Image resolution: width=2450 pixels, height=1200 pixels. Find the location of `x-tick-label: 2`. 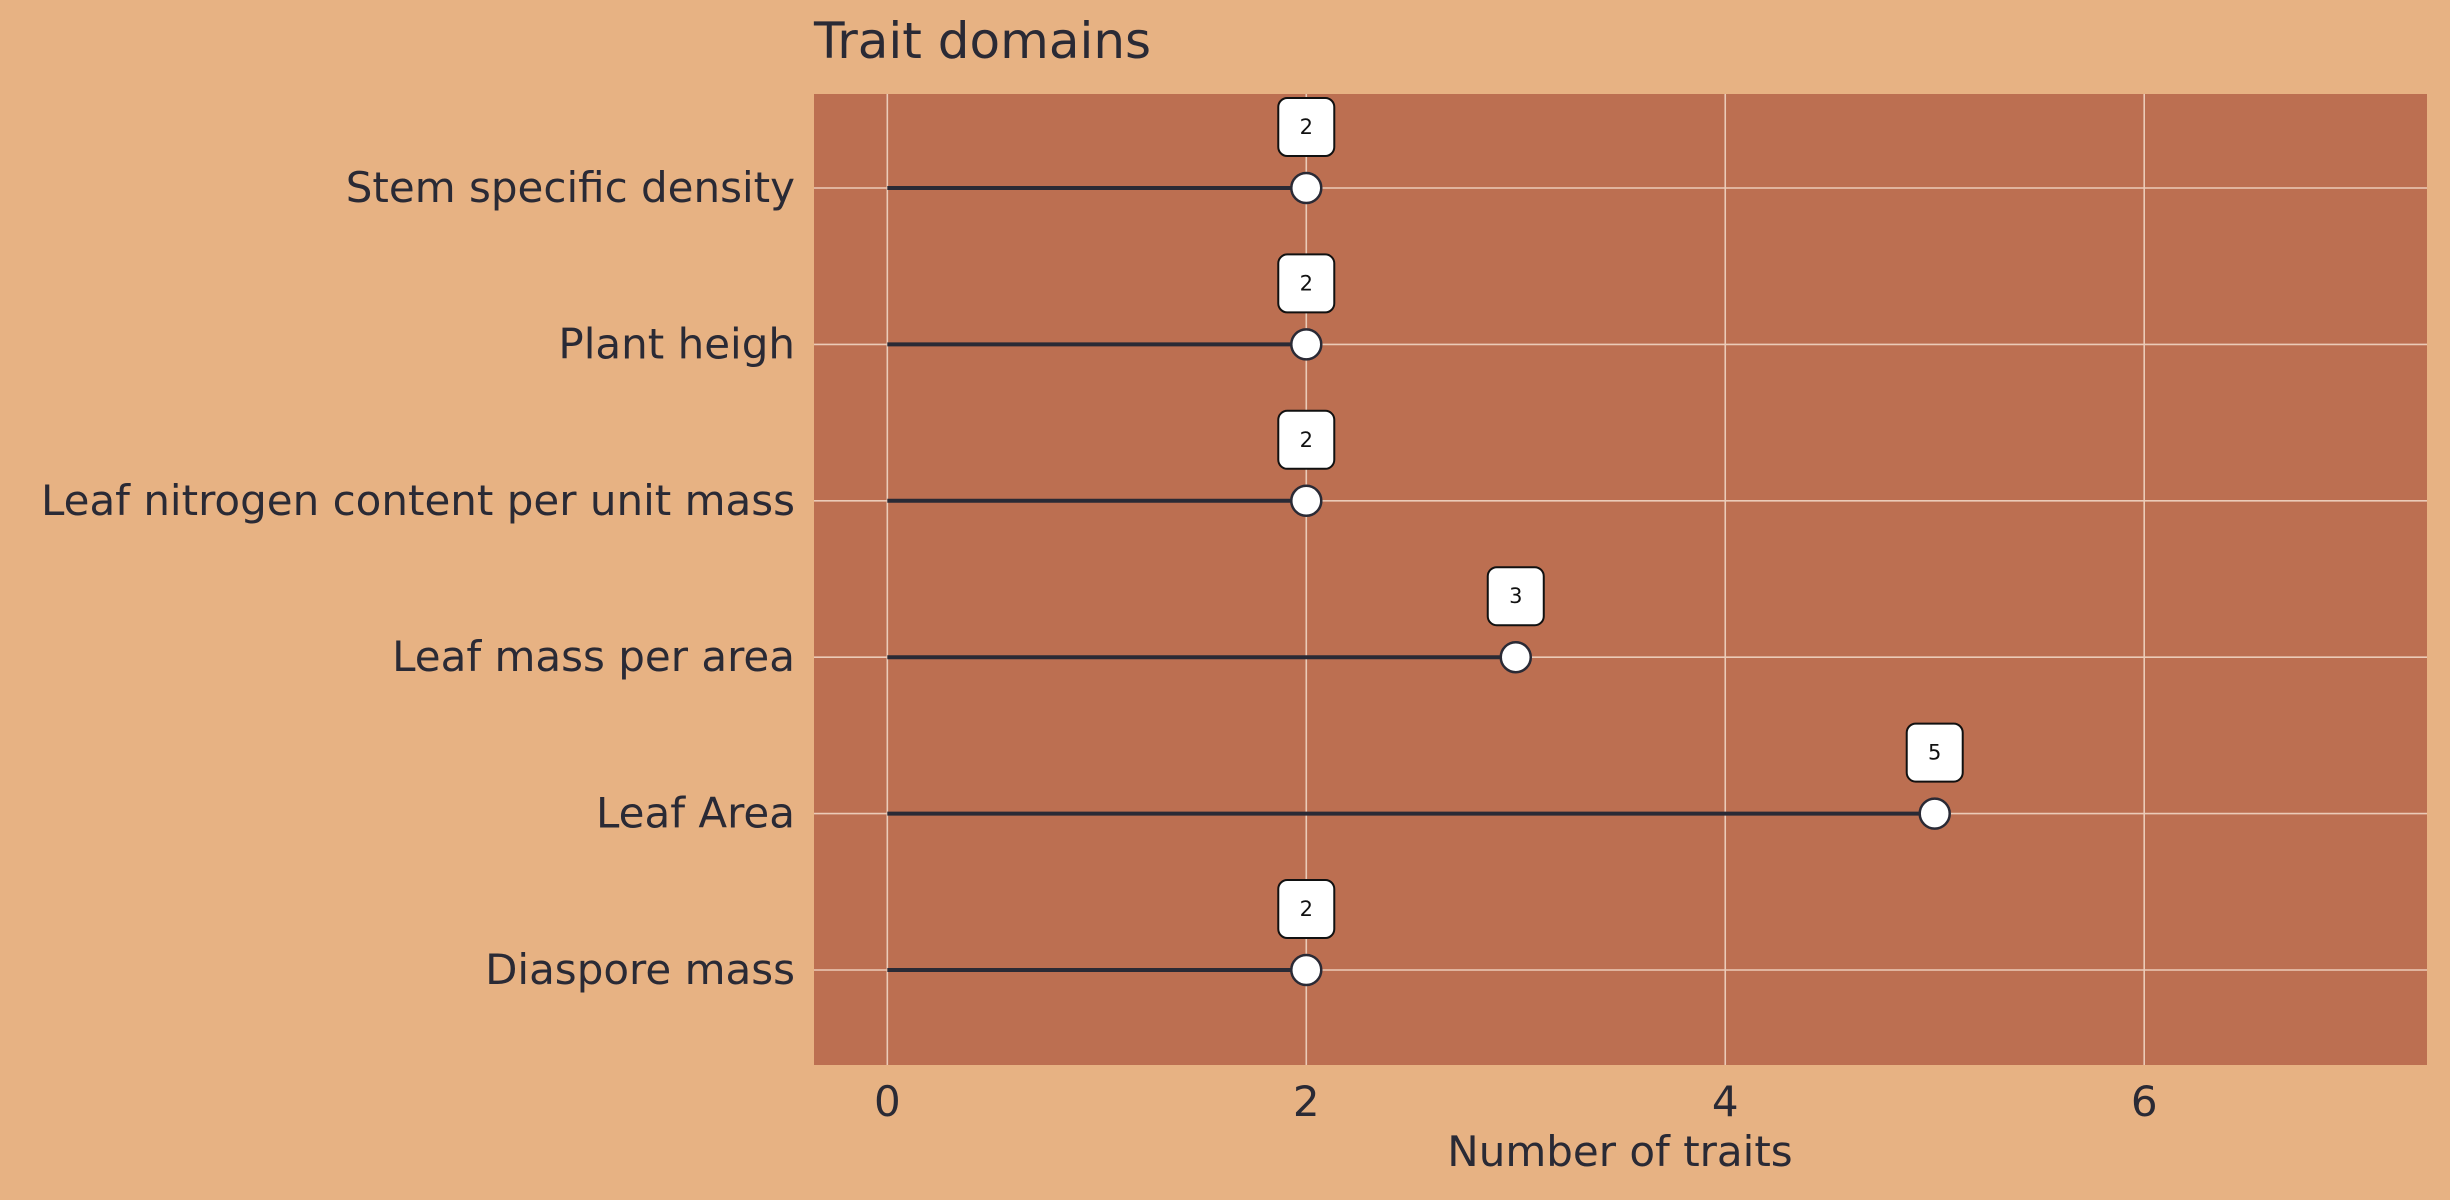

x-tick-label: 2 is located at coordinates (1306, 1101).